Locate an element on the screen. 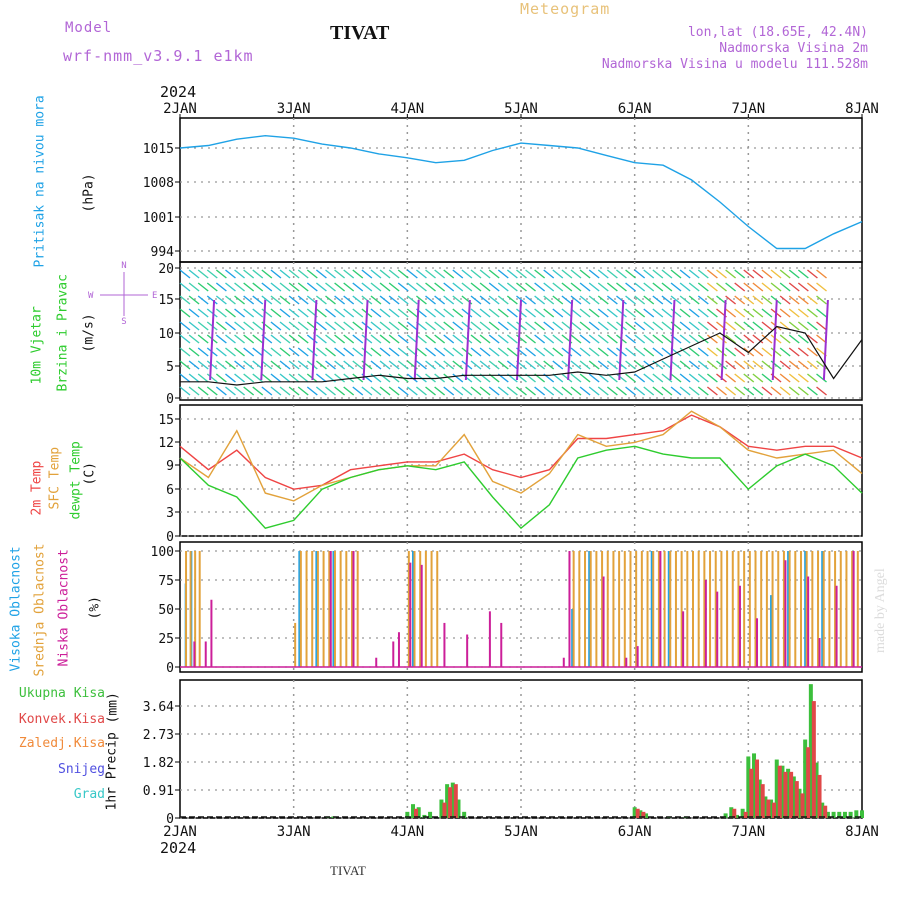  compass-e: E is located at coordinates (154, 296).